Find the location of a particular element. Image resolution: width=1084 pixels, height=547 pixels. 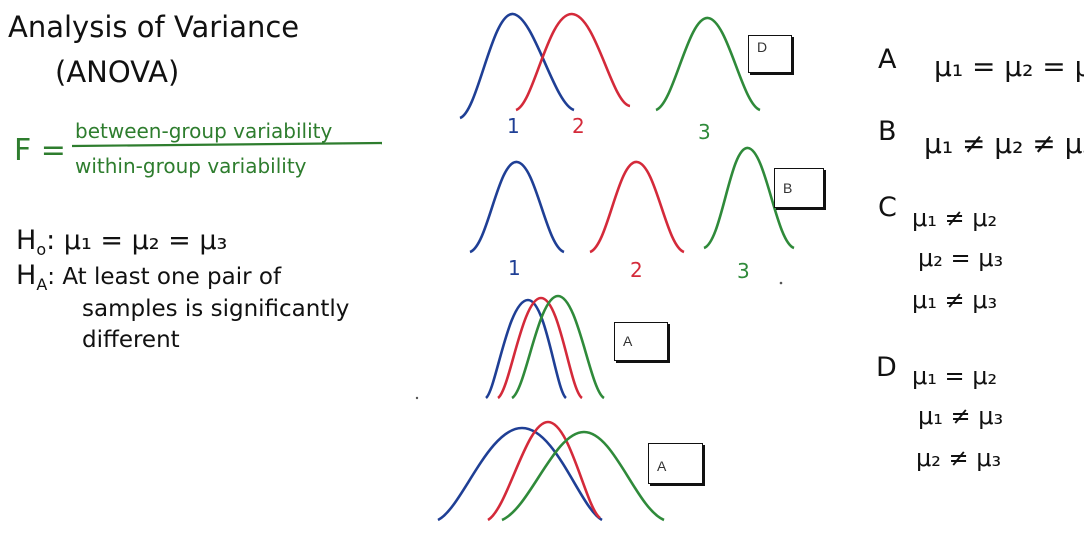

panel-1-label-2: 2 is located at coordinates (578, 126).